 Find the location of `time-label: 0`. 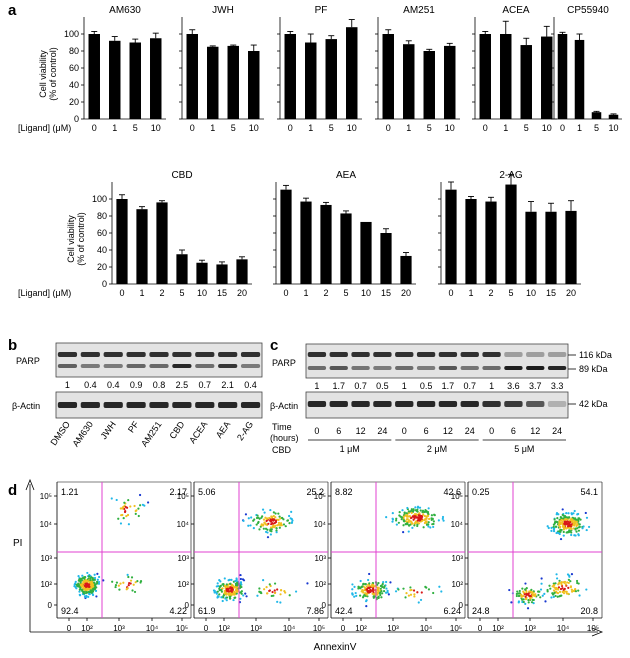

time-label: 0 is located at coordinates (404, 431).